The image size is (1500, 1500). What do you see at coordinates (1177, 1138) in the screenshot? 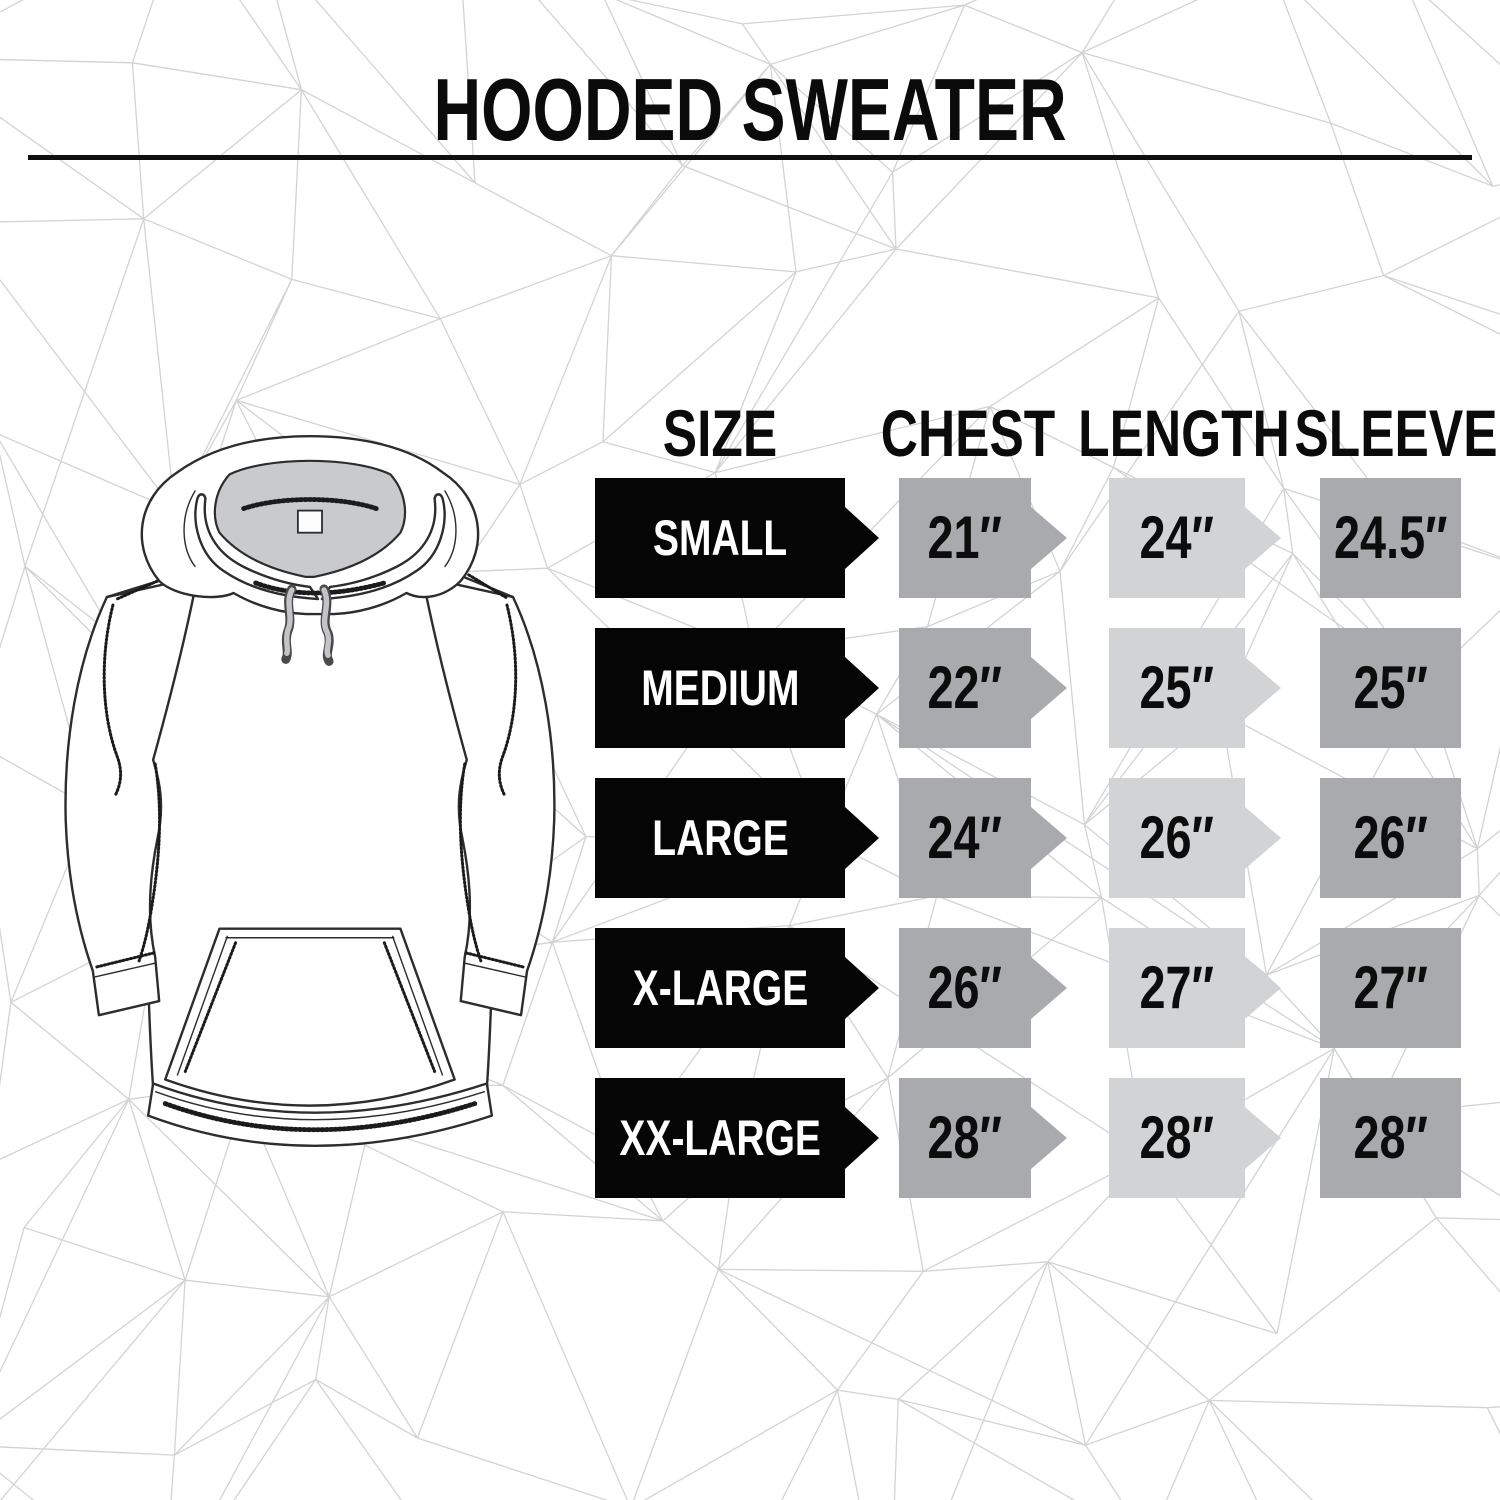
I see `length-value-xxlarge: 28″` at bounding box center [1177, 1138].